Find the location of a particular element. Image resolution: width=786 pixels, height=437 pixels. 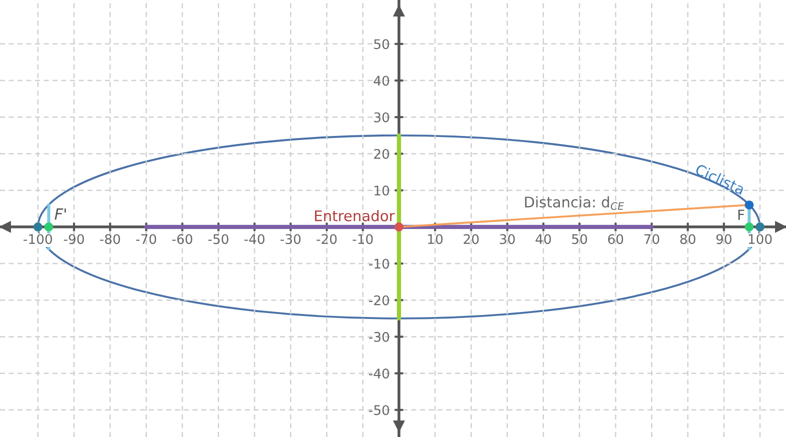

y-tick-label: 40 is located at coordinates (382, 81).